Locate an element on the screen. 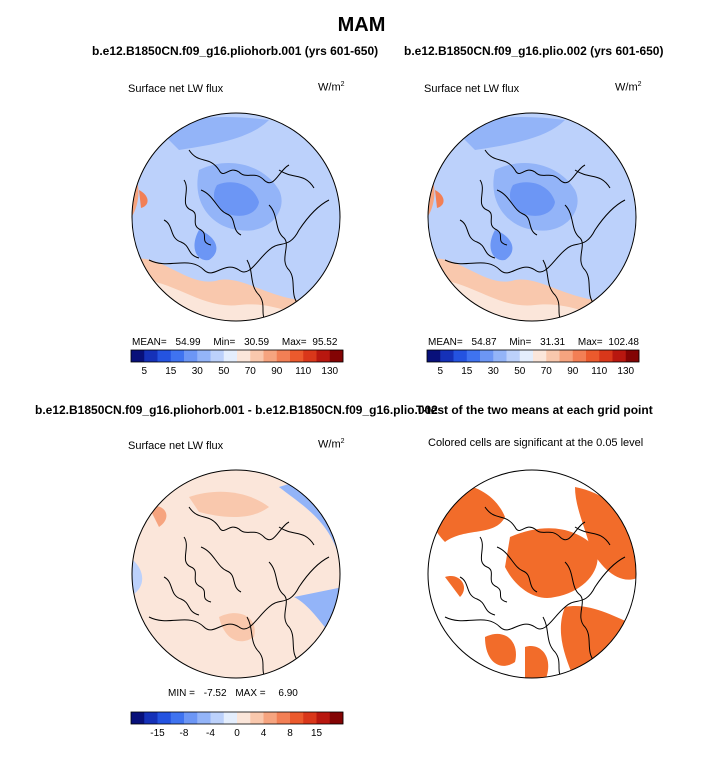 Image resolution: width=723 pixels, height=768 pixels. panel-1-cold-core-arctic is located at coordinates (236, 199).